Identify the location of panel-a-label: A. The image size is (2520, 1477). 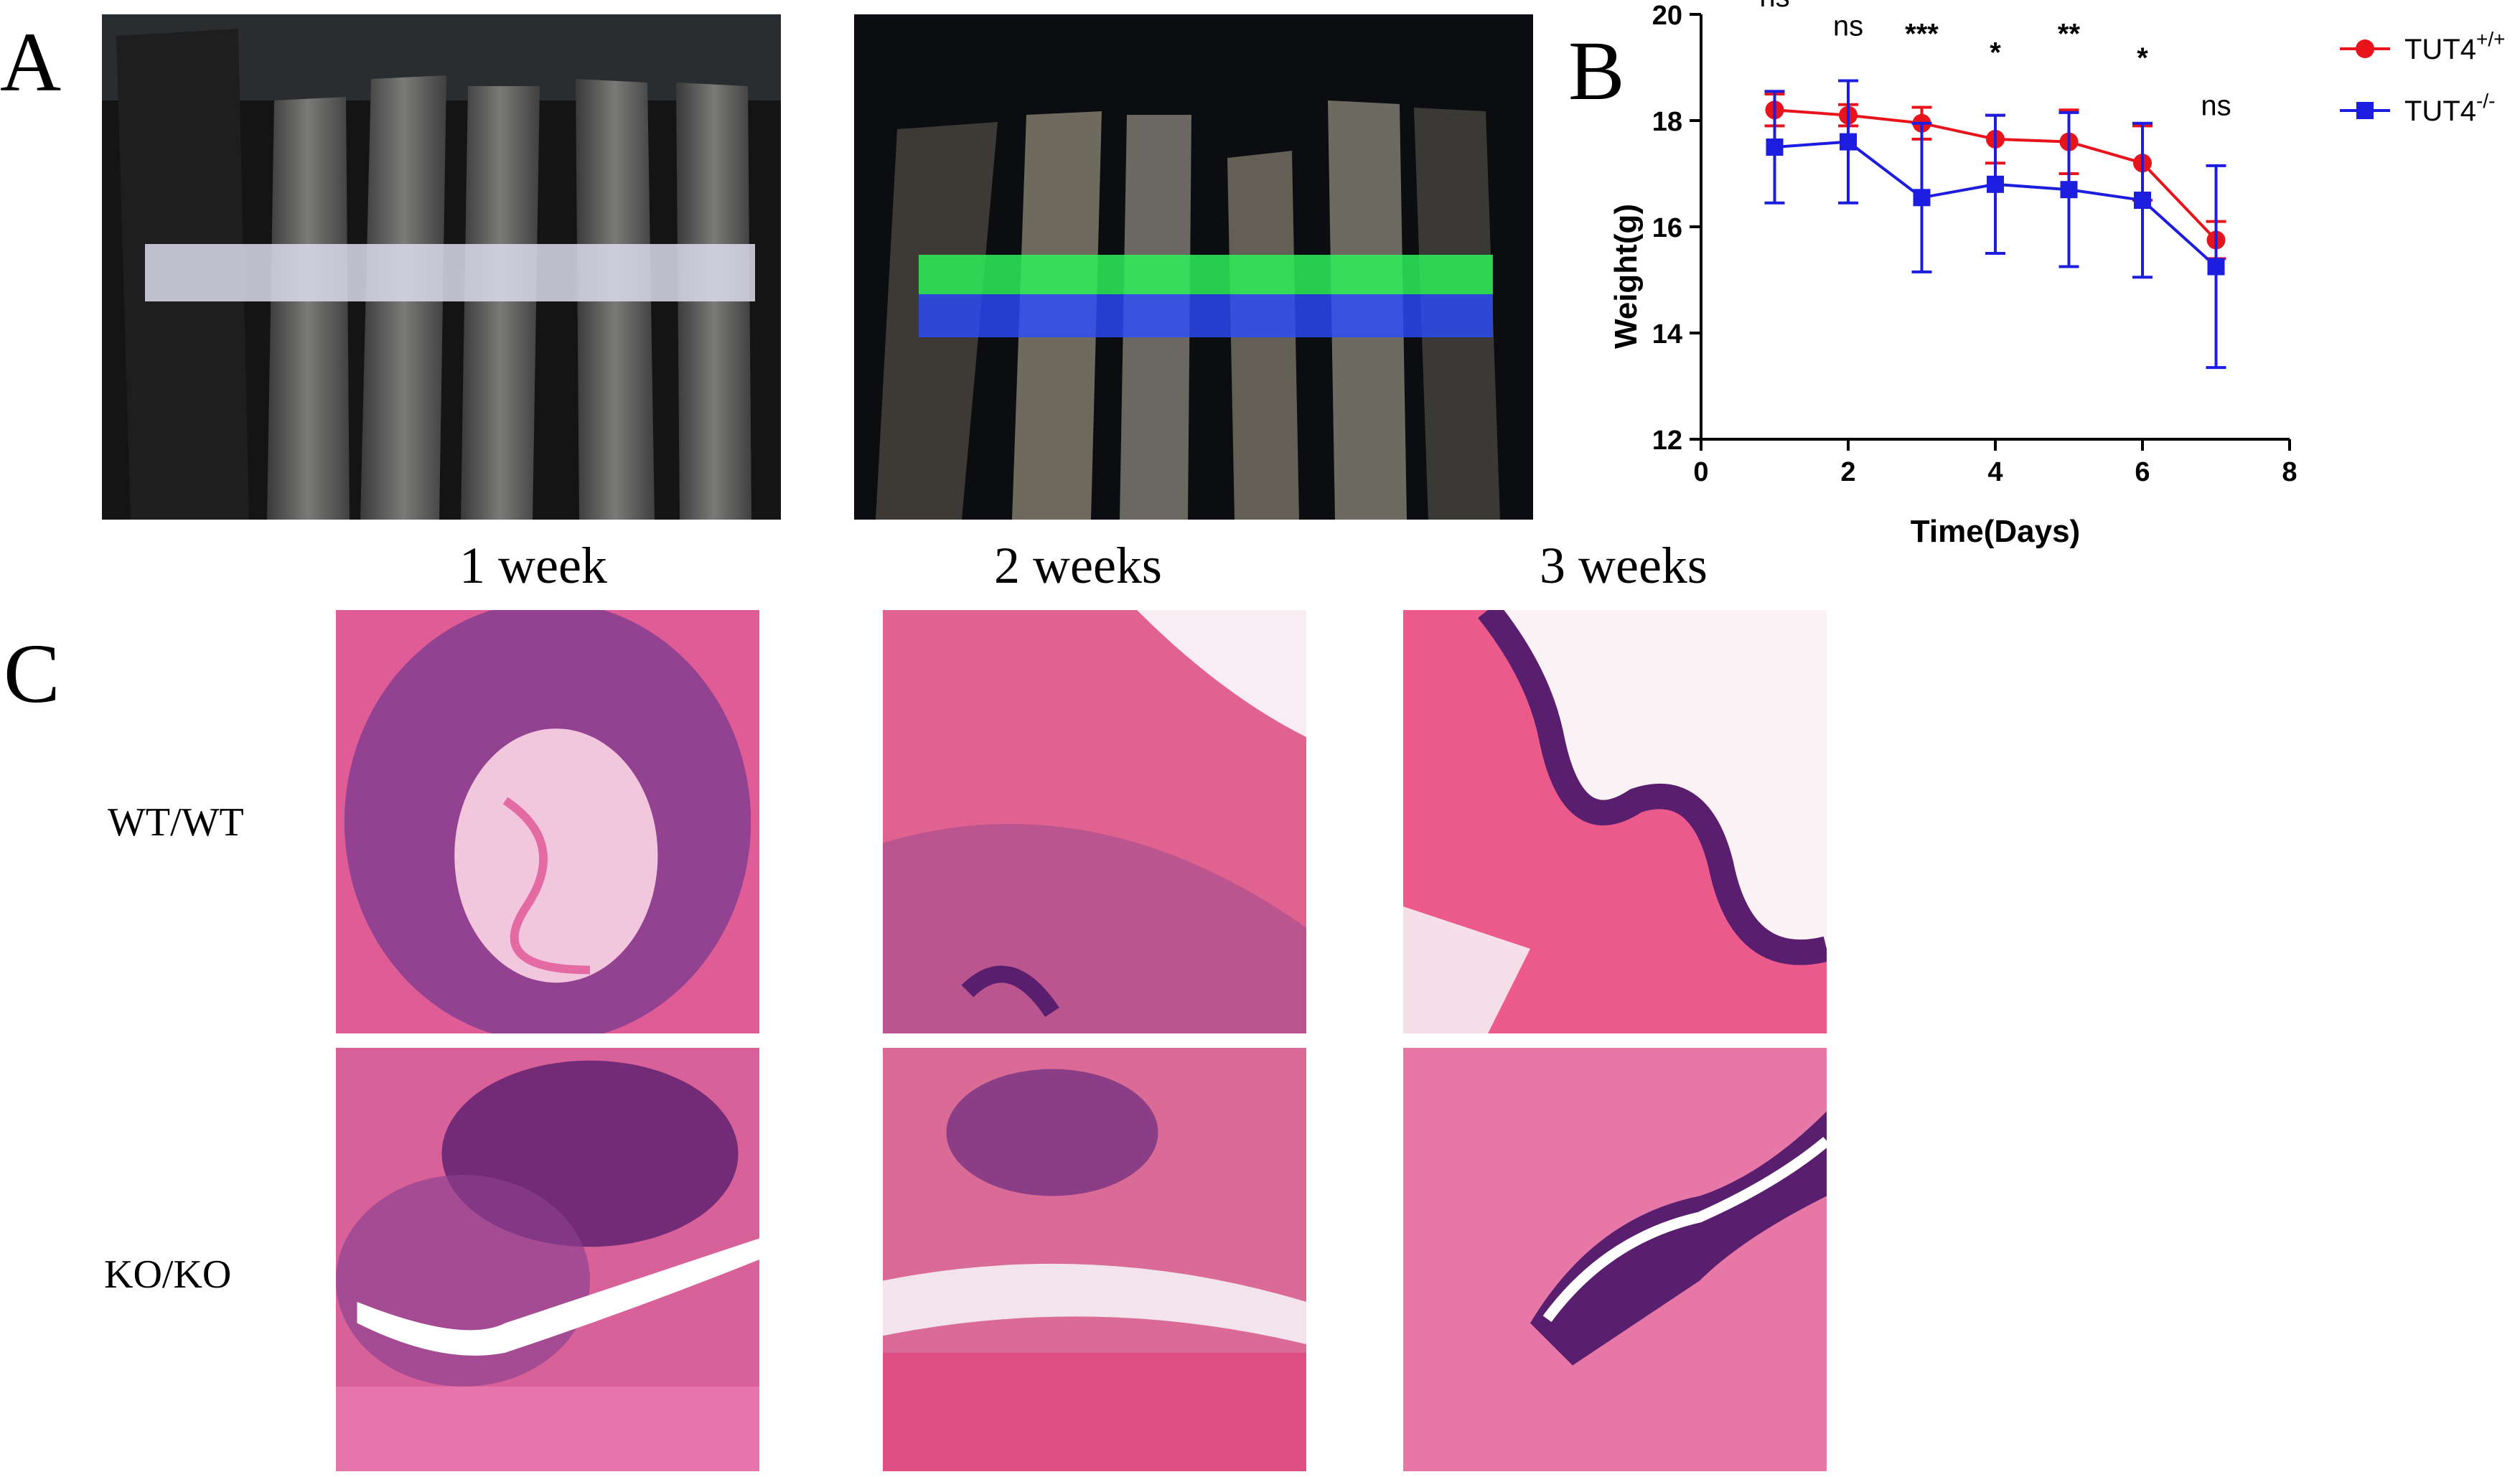
(31, 62).